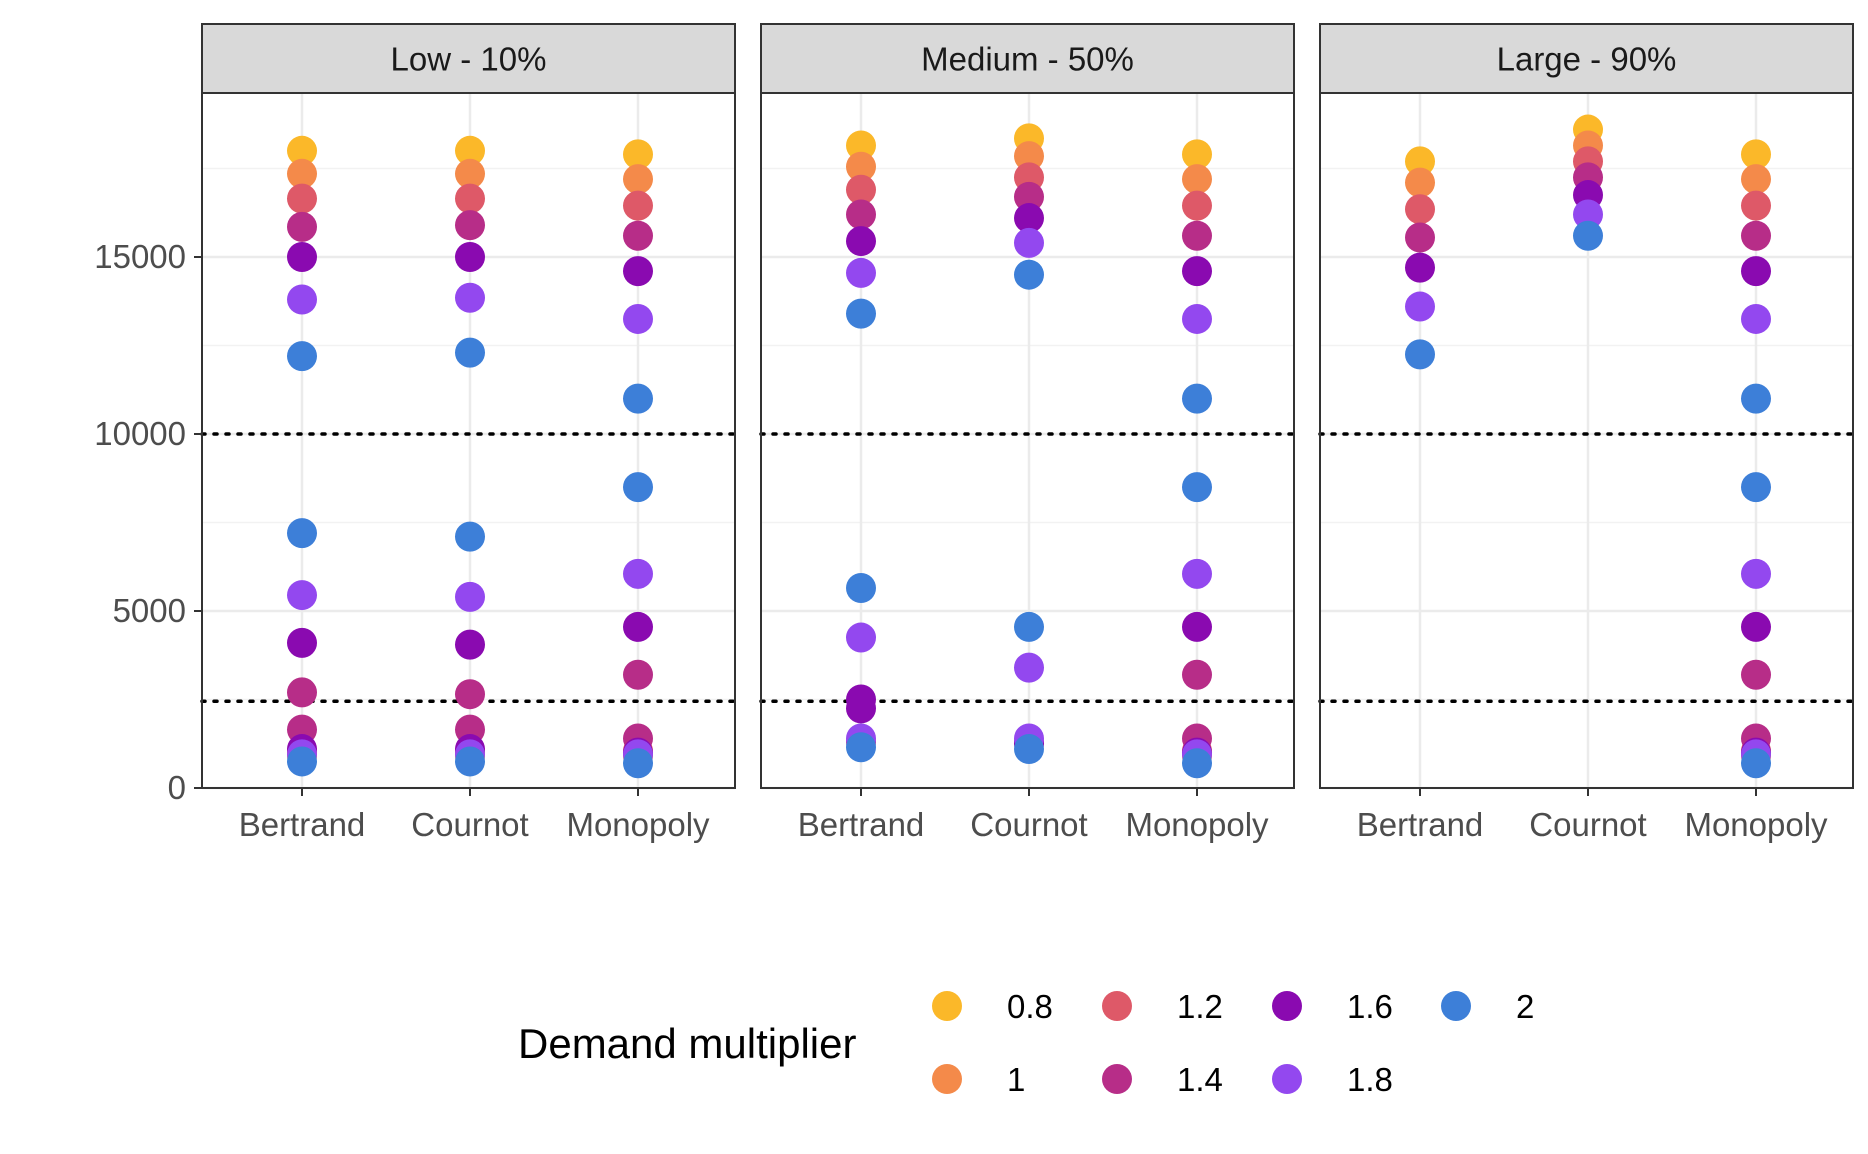 The width and height of the screenshot is (1868, 1154). What do you see at coordinates (1026, 1043) in the screenshot?
I see `legend: Demand multiplier 0.8 1 1.2 1.4 1.6 1.8 2` at bounding box center [1026, 1043].